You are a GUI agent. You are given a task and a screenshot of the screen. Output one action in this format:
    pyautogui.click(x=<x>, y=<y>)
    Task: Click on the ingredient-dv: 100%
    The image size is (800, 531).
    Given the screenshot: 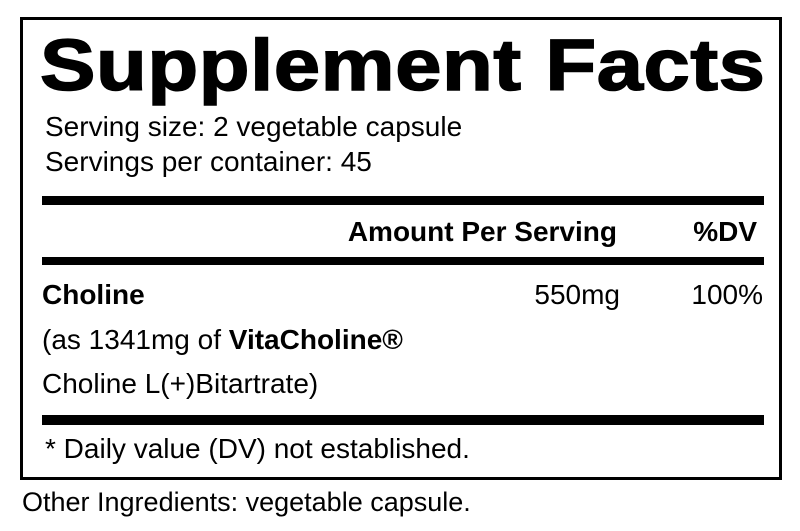 What is the action you would take?
    pyautogui.click(x=727, y=294)
    